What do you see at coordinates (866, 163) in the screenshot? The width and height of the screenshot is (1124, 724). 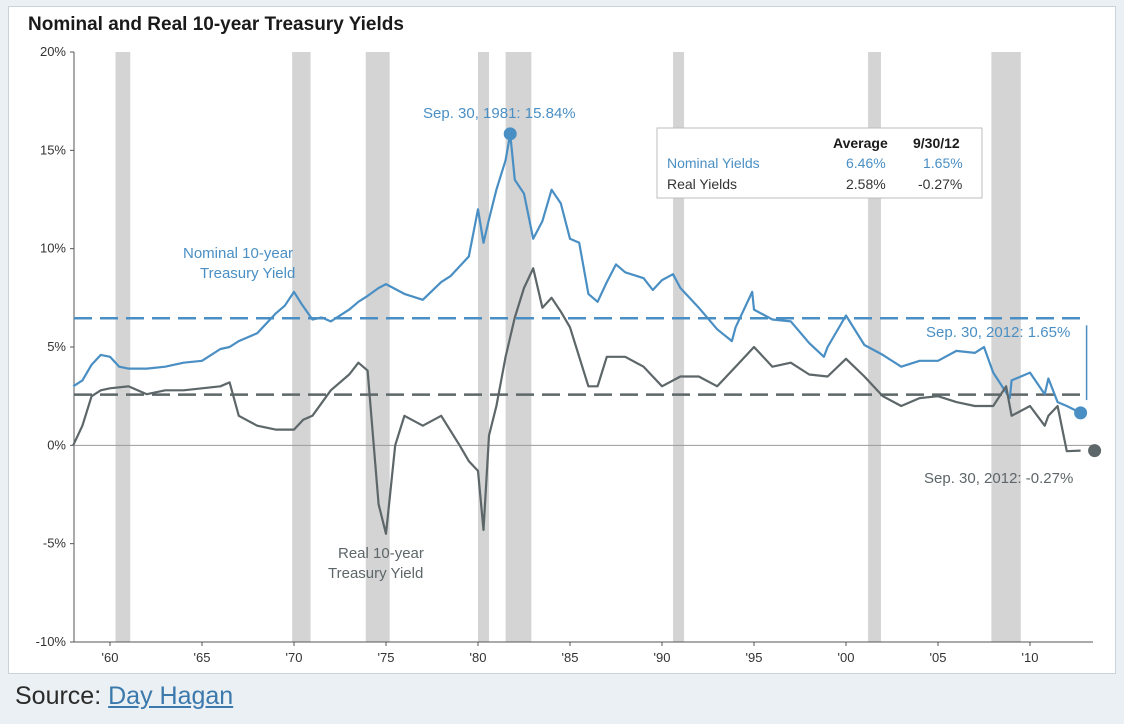 I see `table-row-nominal-average: 6.46%` at bounding box center [866, 163].